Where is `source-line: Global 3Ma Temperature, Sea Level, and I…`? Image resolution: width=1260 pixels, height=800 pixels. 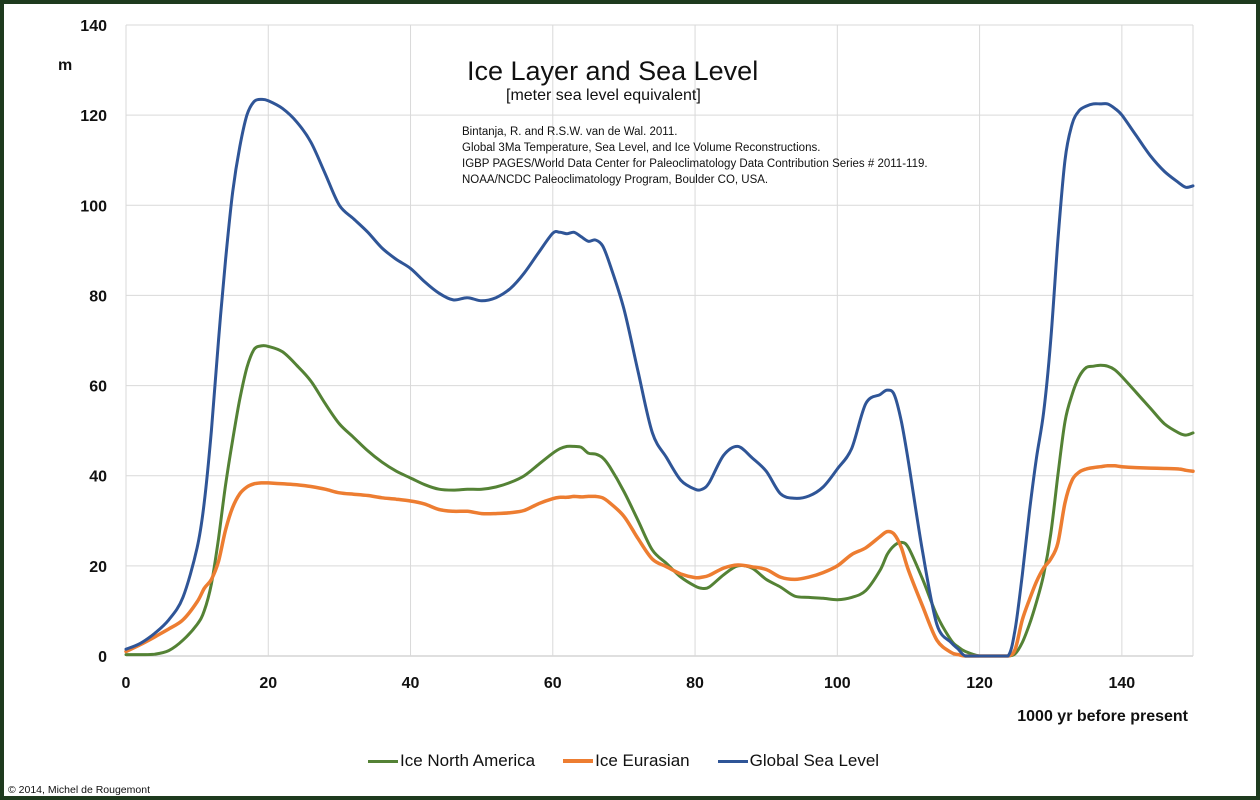
source-line: Global 3Ma Temperature, Sea Level, and I… is located at coordinates (641, 148).